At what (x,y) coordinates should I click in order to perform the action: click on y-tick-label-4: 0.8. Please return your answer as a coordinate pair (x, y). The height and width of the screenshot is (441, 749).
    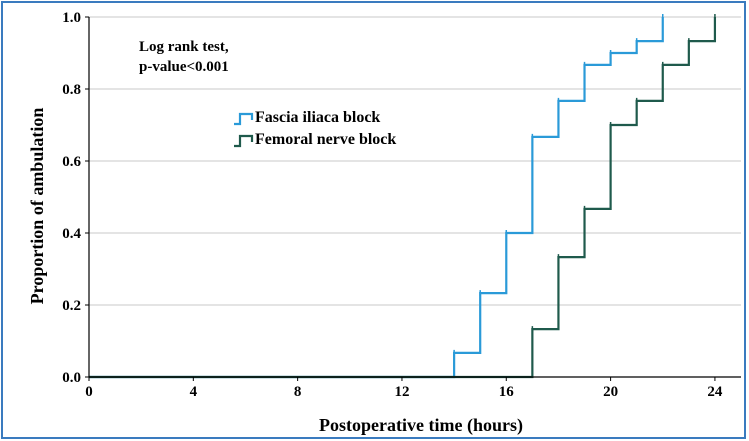
    Looking at the image, I should click on (71, 90).